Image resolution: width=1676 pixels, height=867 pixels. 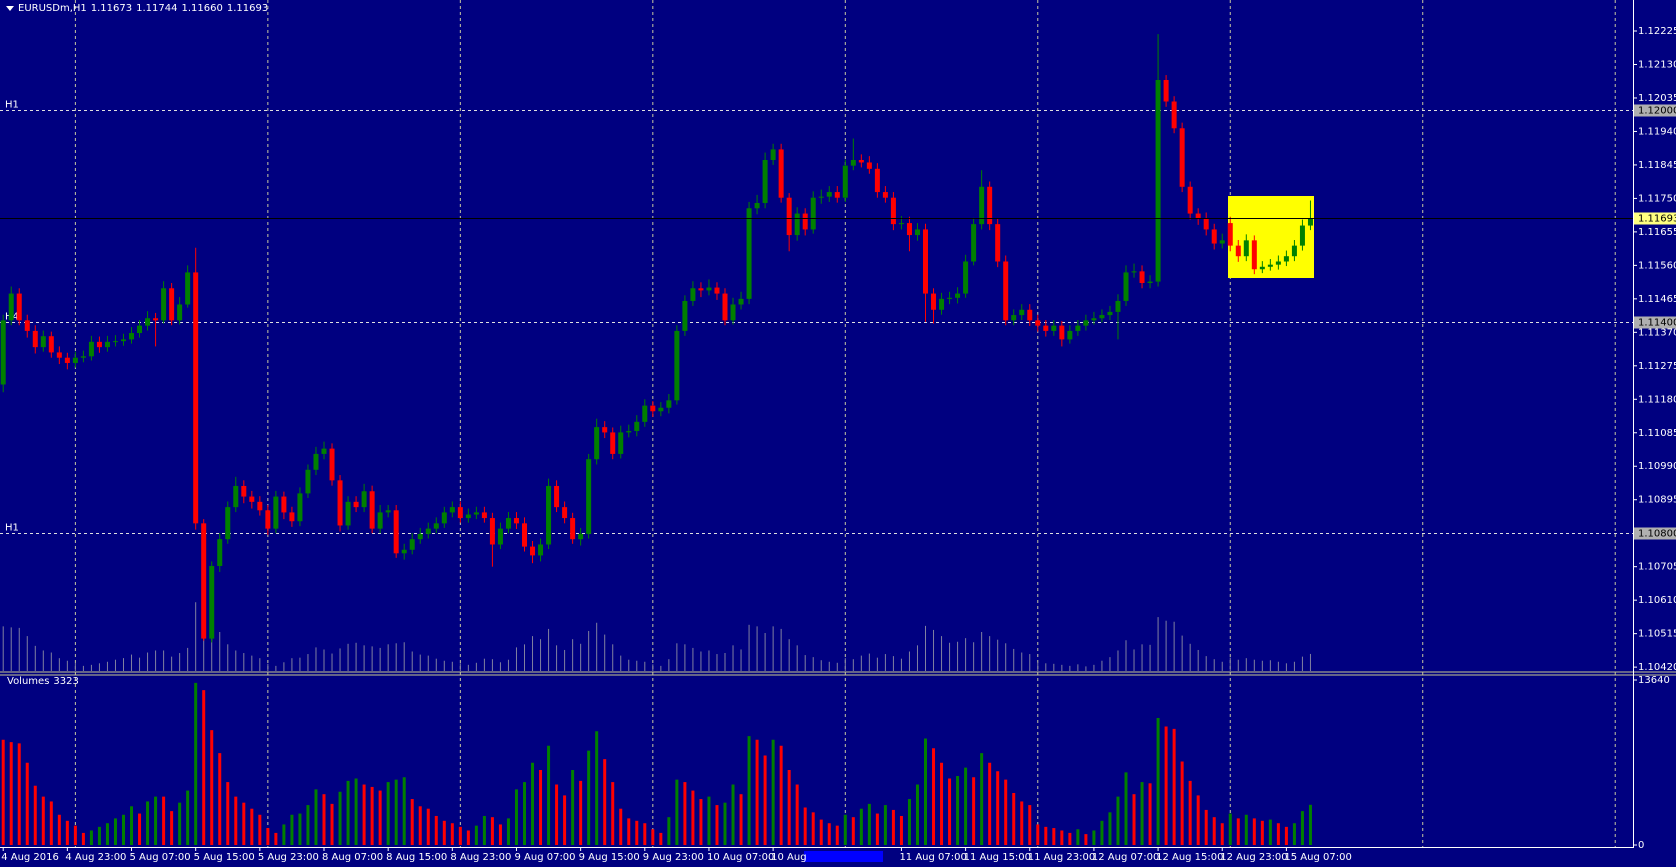 What do you see at coordinates (788, 857) in the screenshot?
I see `x-tick-label: 10 Aug` at bounding box center [788, 857].